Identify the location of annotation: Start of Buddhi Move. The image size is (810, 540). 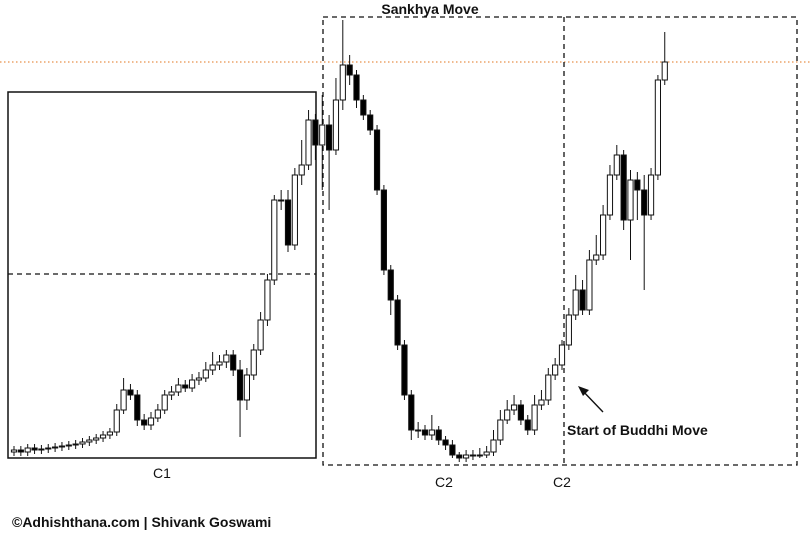
(637, 430).